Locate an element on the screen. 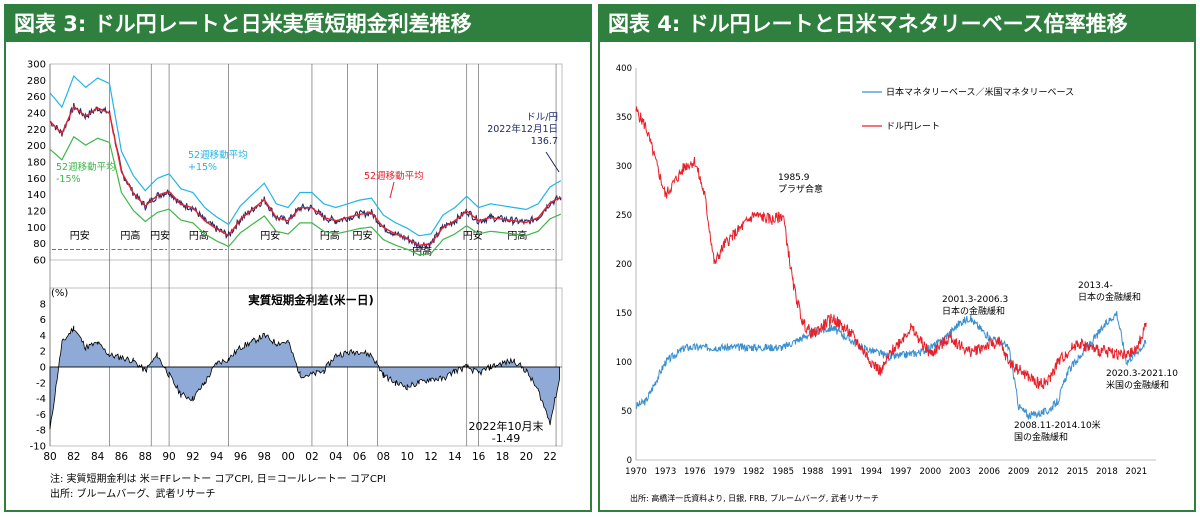  left-ma52-plus15-line is located at coordinates (305, 156).